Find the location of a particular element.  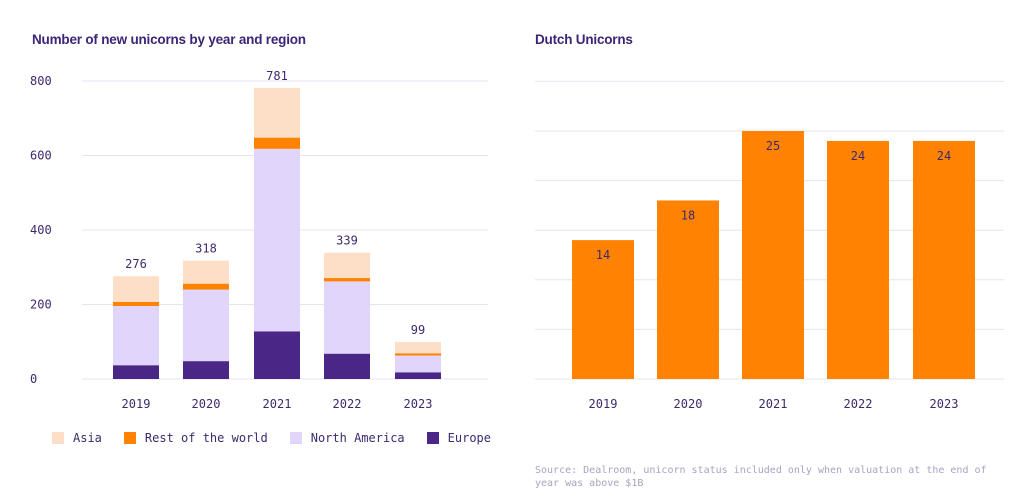

legend-item: Asia is located at coordinates (77, 438).